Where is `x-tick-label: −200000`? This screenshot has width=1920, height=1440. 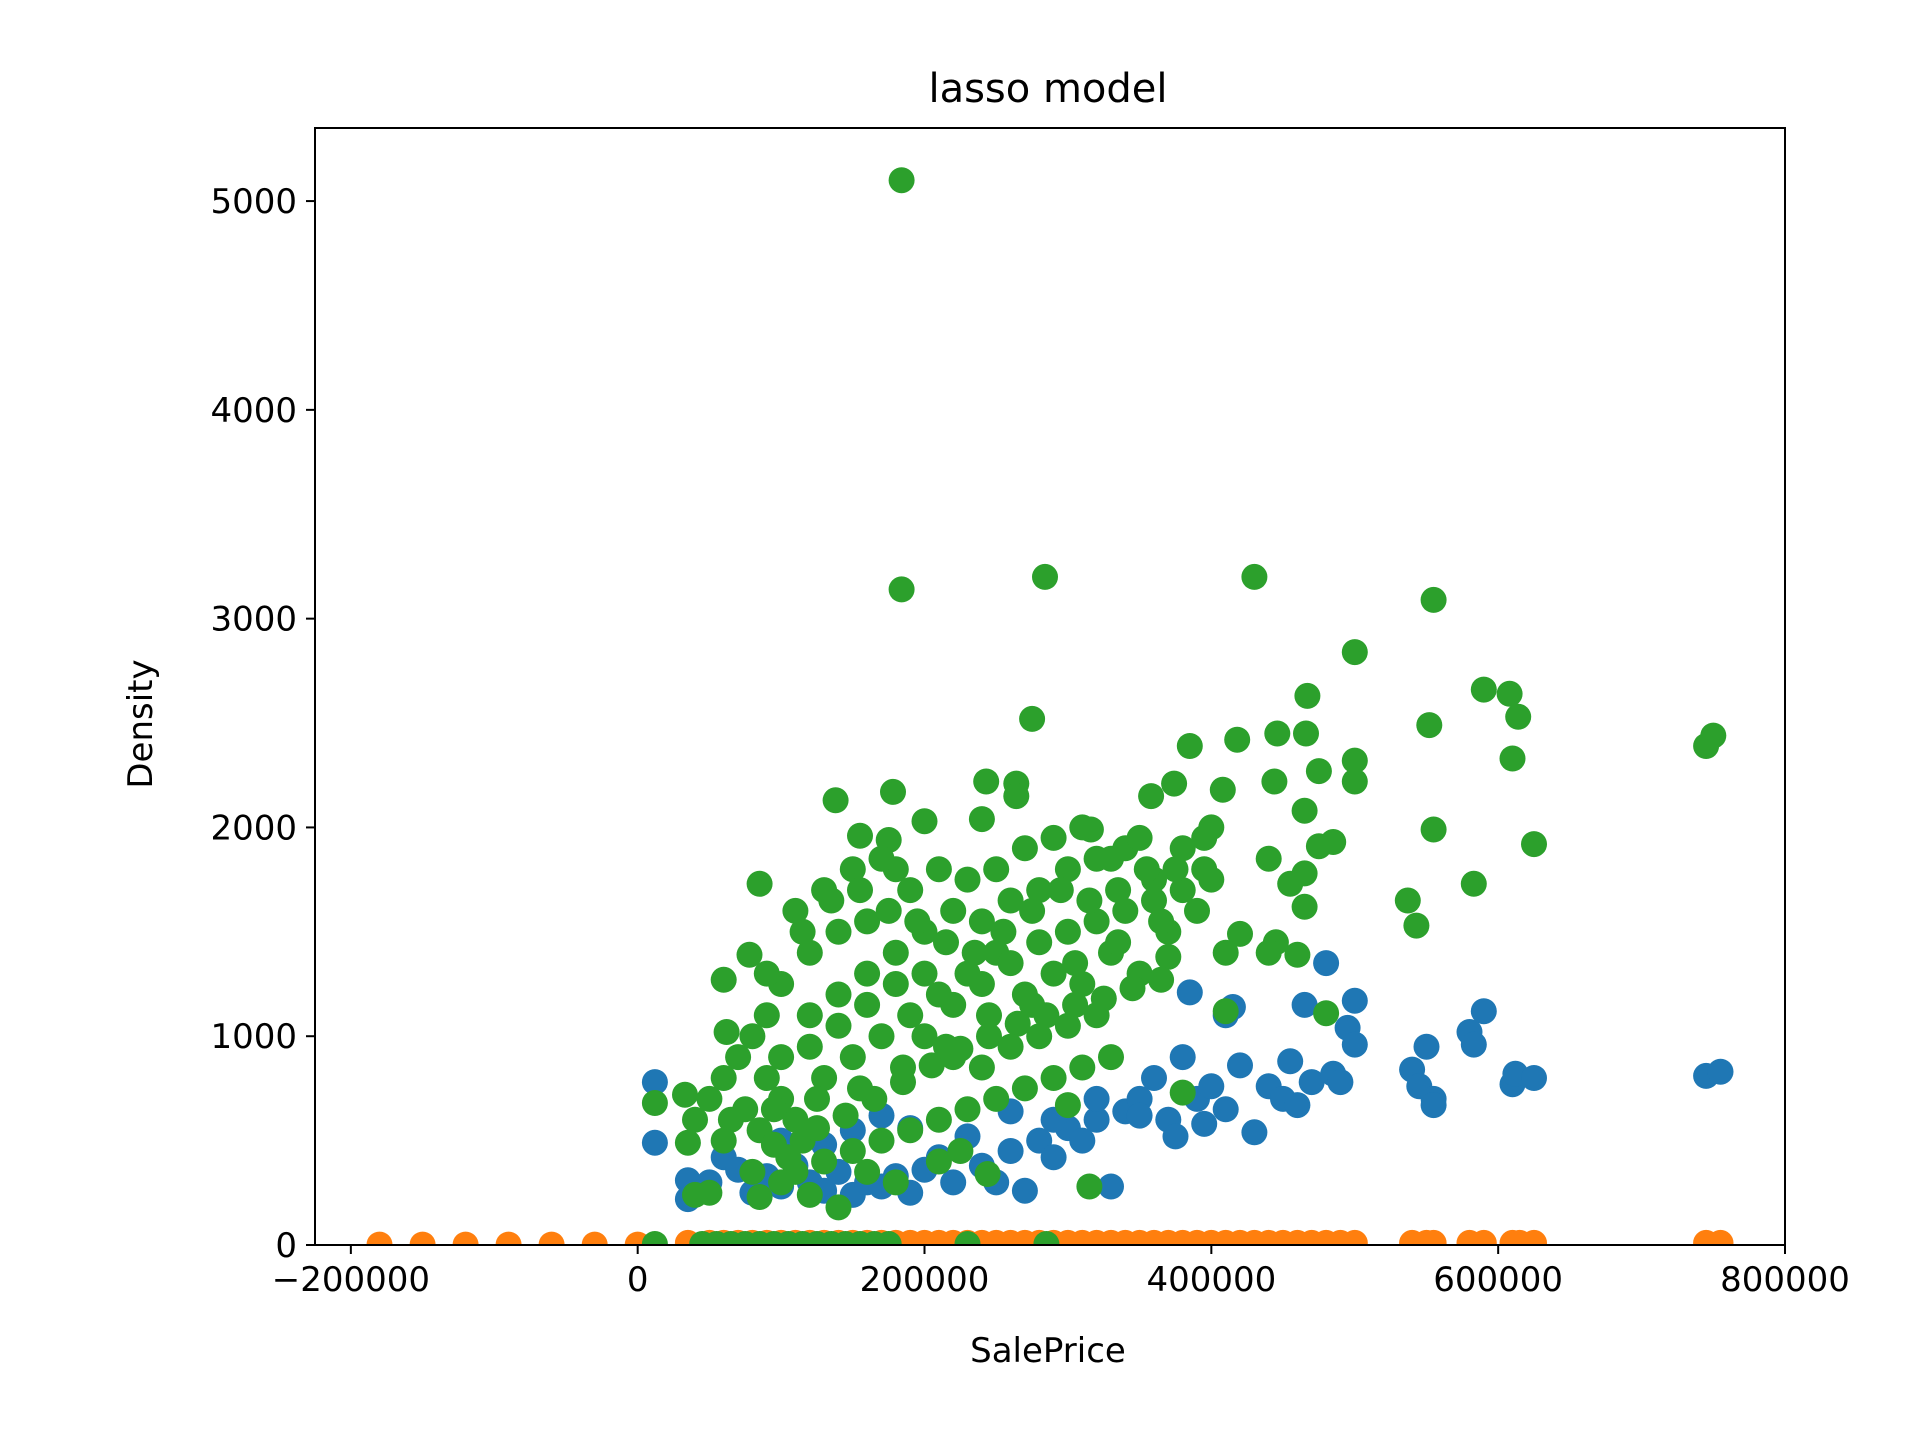 x-tick-label: −200000 is located at coordinates (351, 1280).